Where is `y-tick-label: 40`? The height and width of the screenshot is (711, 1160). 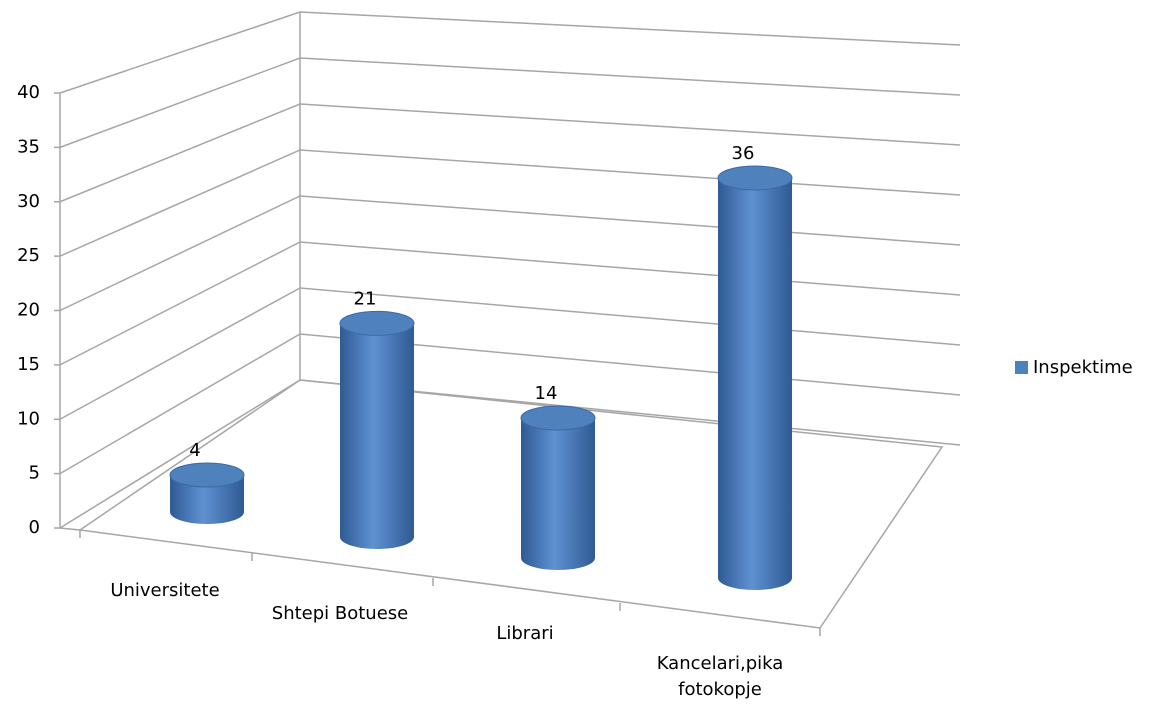 y-tick-label: 40 is located at coordinates (28, 92).